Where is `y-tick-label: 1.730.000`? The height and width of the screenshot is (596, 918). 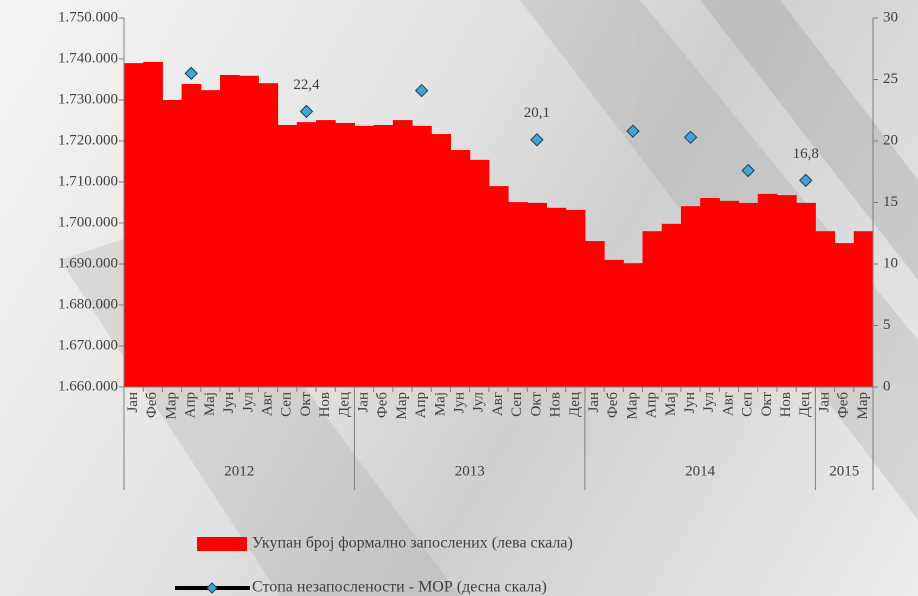
y-tick-label: 1.730.000 is located at coordinates (88, 99).